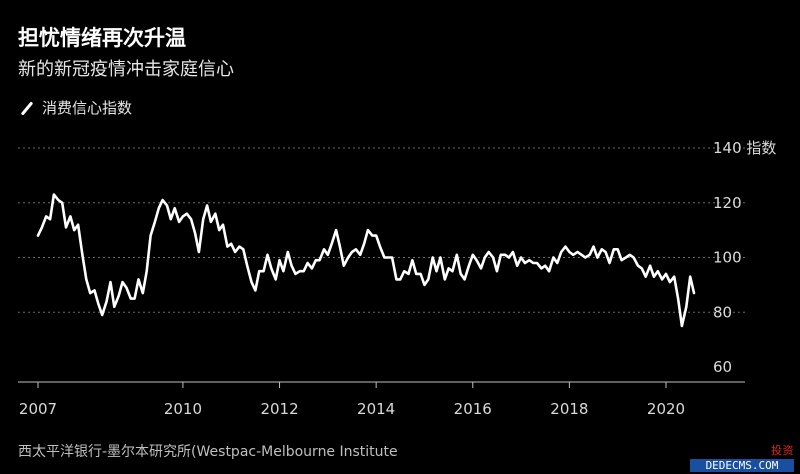 This screenshot has height=474, width=800. I want to click on chart-title: 担忧情绪再次升温, so click(102, 38).